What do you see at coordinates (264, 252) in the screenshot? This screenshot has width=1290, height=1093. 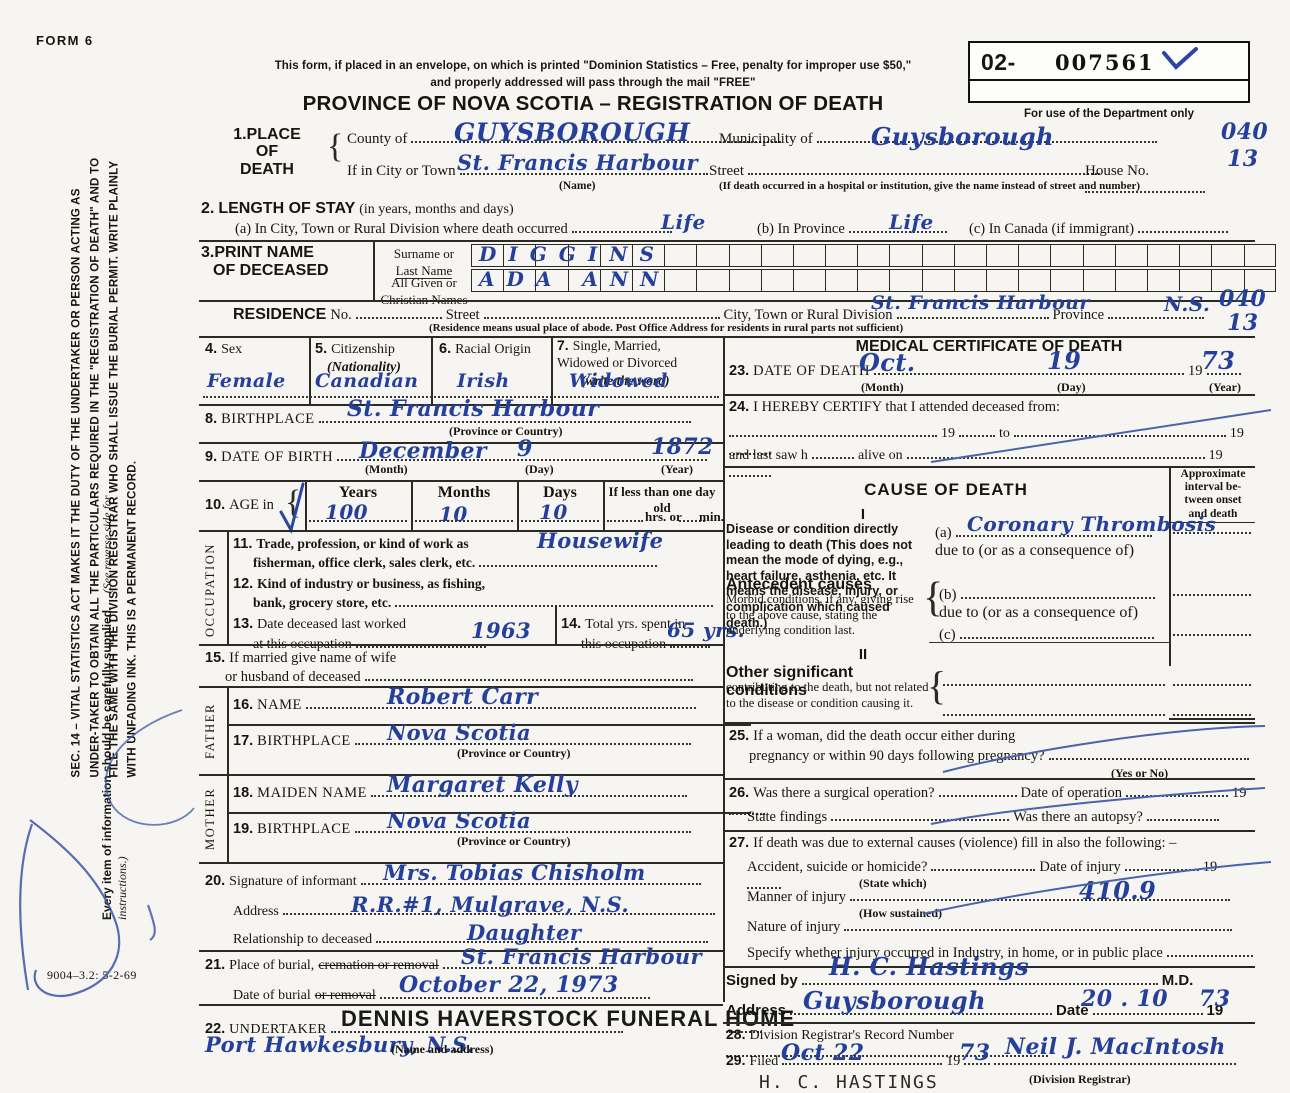 I see `item3-title-1: PRINT NAME` at bounding box center [264, 252].